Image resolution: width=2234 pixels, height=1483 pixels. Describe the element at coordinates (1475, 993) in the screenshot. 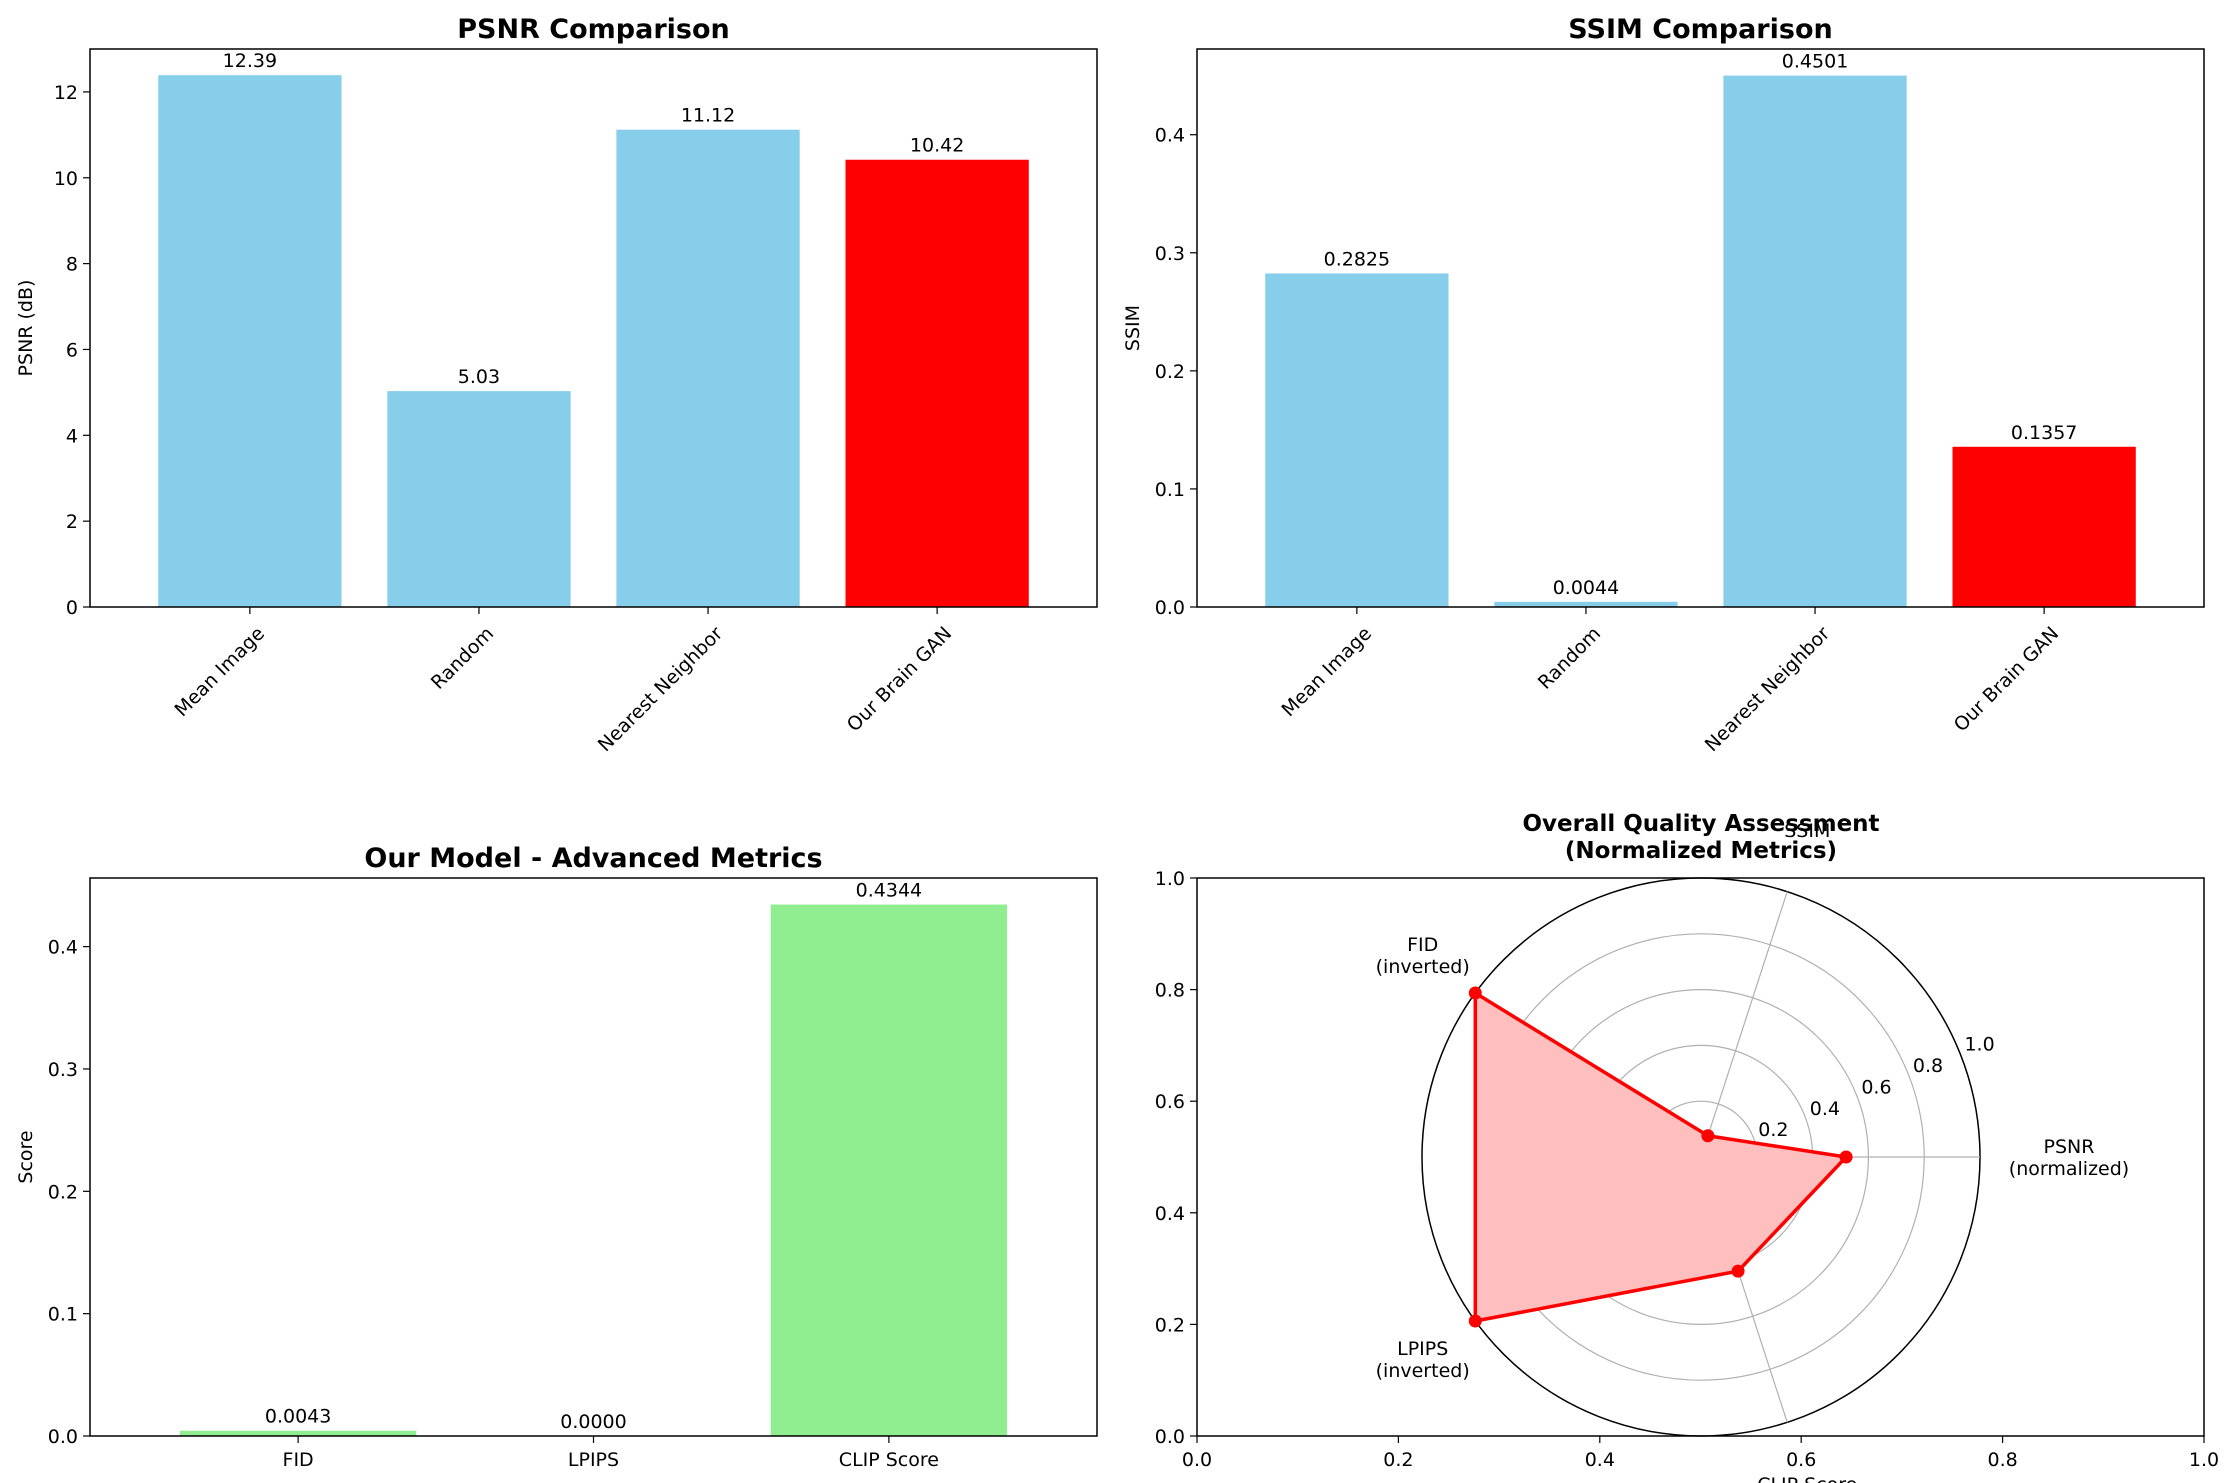

I see `radar-point-fid-inverted` at that location.